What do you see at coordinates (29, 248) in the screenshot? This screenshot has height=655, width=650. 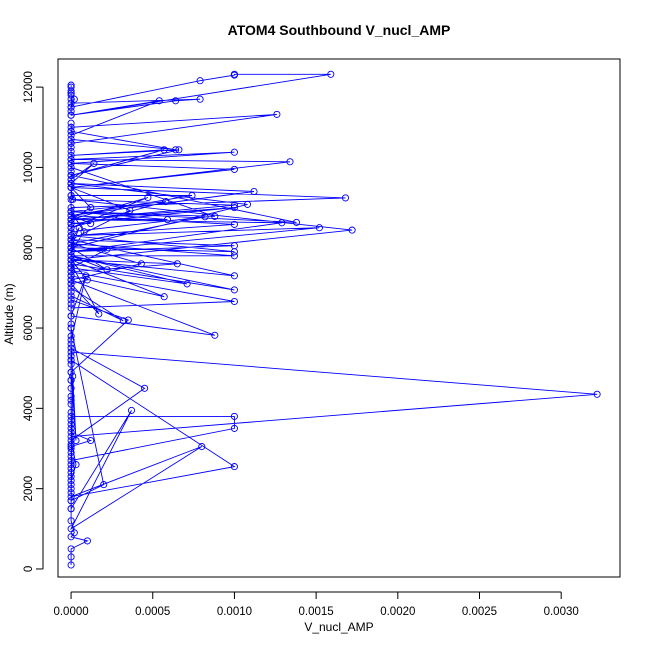 I see `y-tick-label: 8000` at bounding box center [29, 248].